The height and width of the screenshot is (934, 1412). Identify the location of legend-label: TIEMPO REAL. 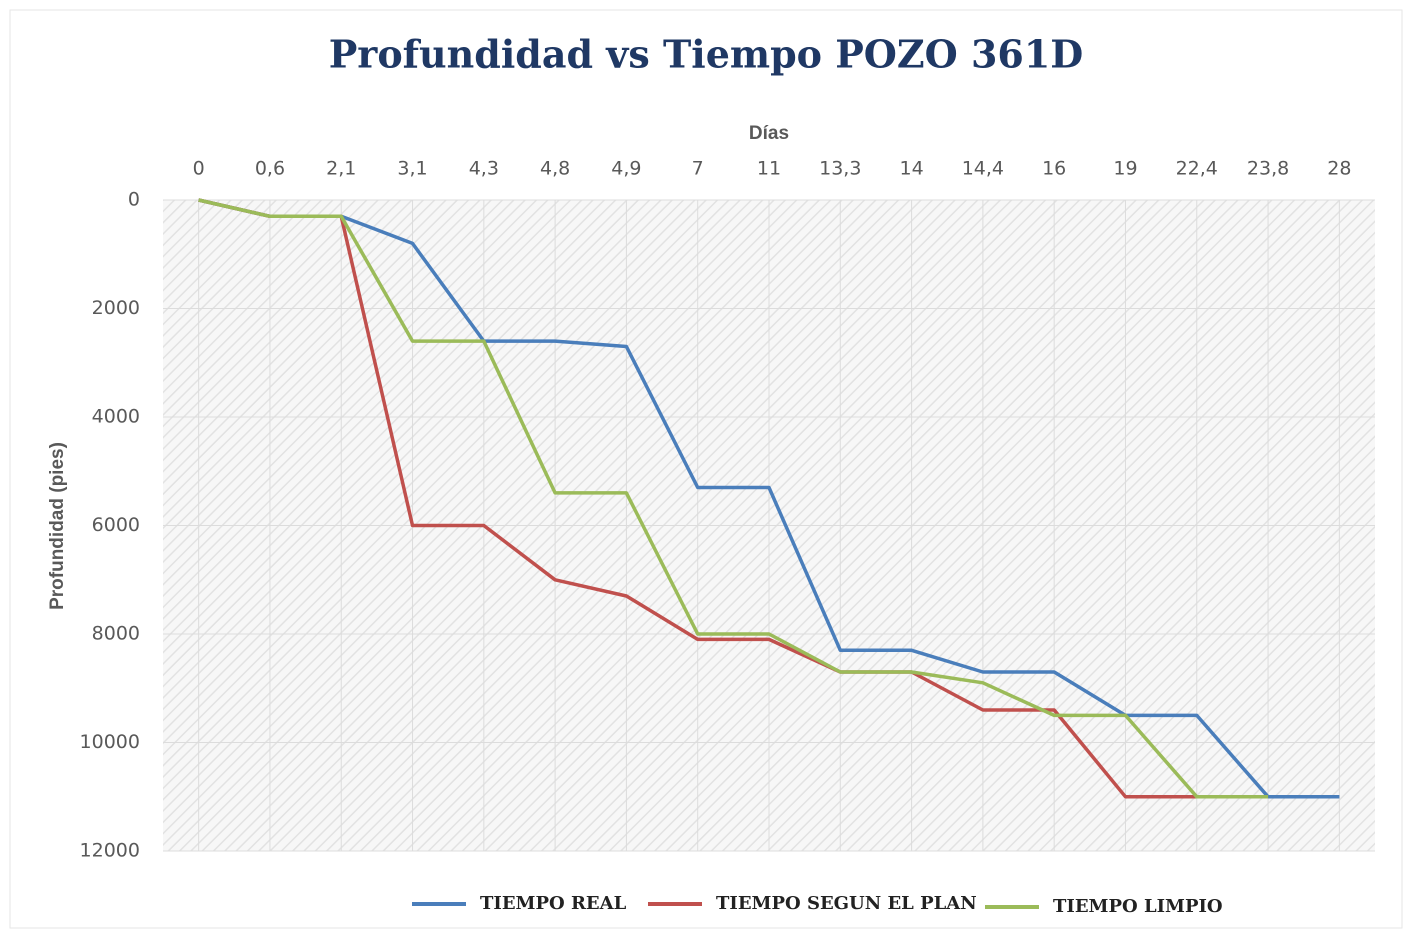
(553, 903).